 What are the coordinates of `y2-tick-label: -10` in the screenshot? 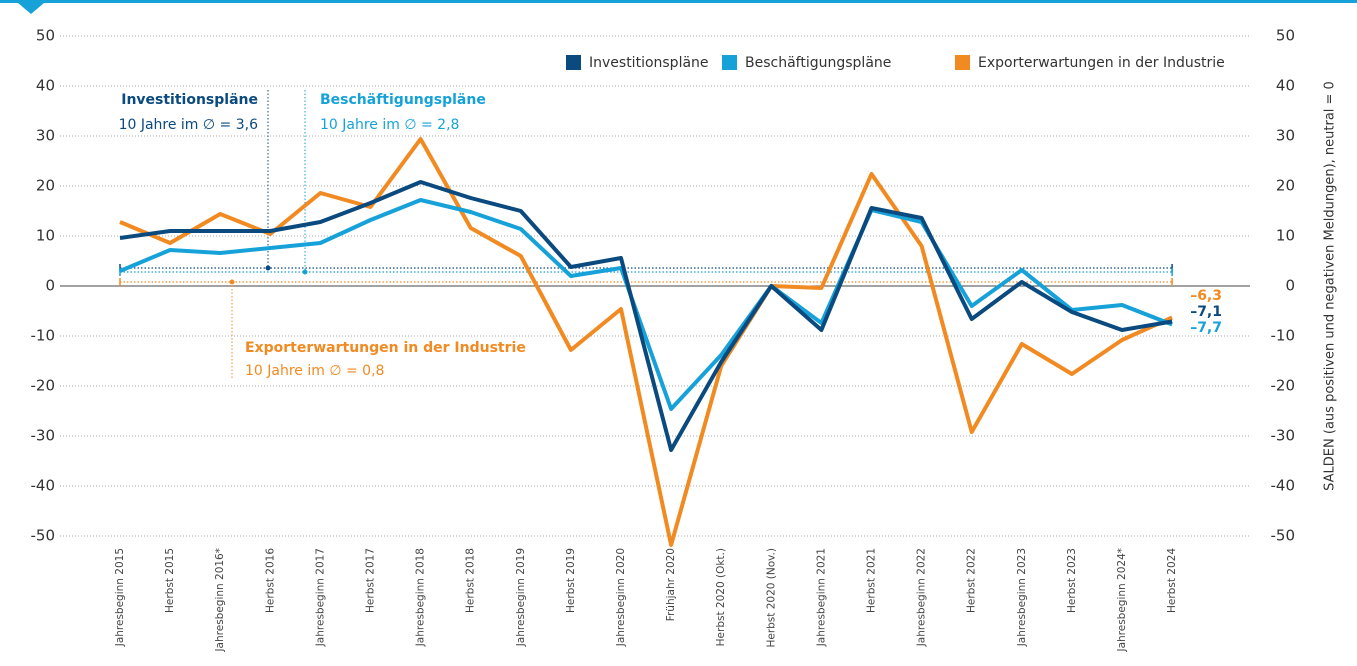 It's located at (1283, 336).